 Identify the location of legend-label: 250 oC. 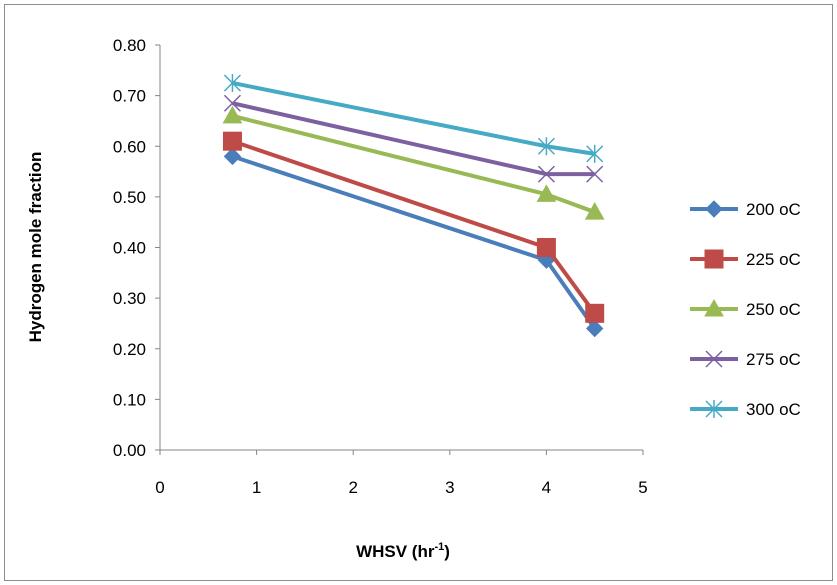
(773, 309).